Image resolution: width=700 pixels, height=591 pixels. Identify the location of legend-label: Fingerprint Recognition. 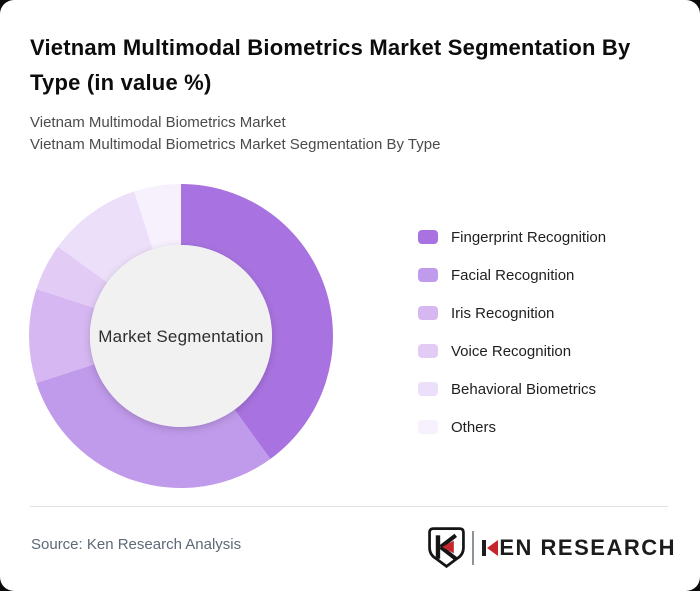
(529, 237).